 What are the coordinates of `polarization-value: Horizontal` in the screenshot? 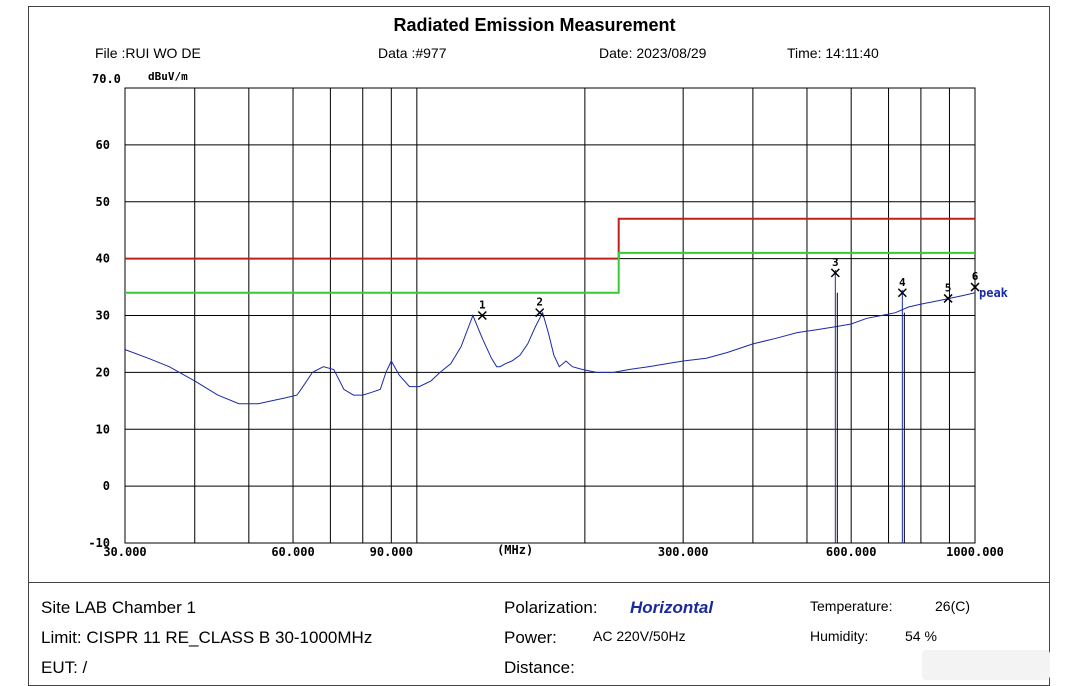 It's located at (672, 607).